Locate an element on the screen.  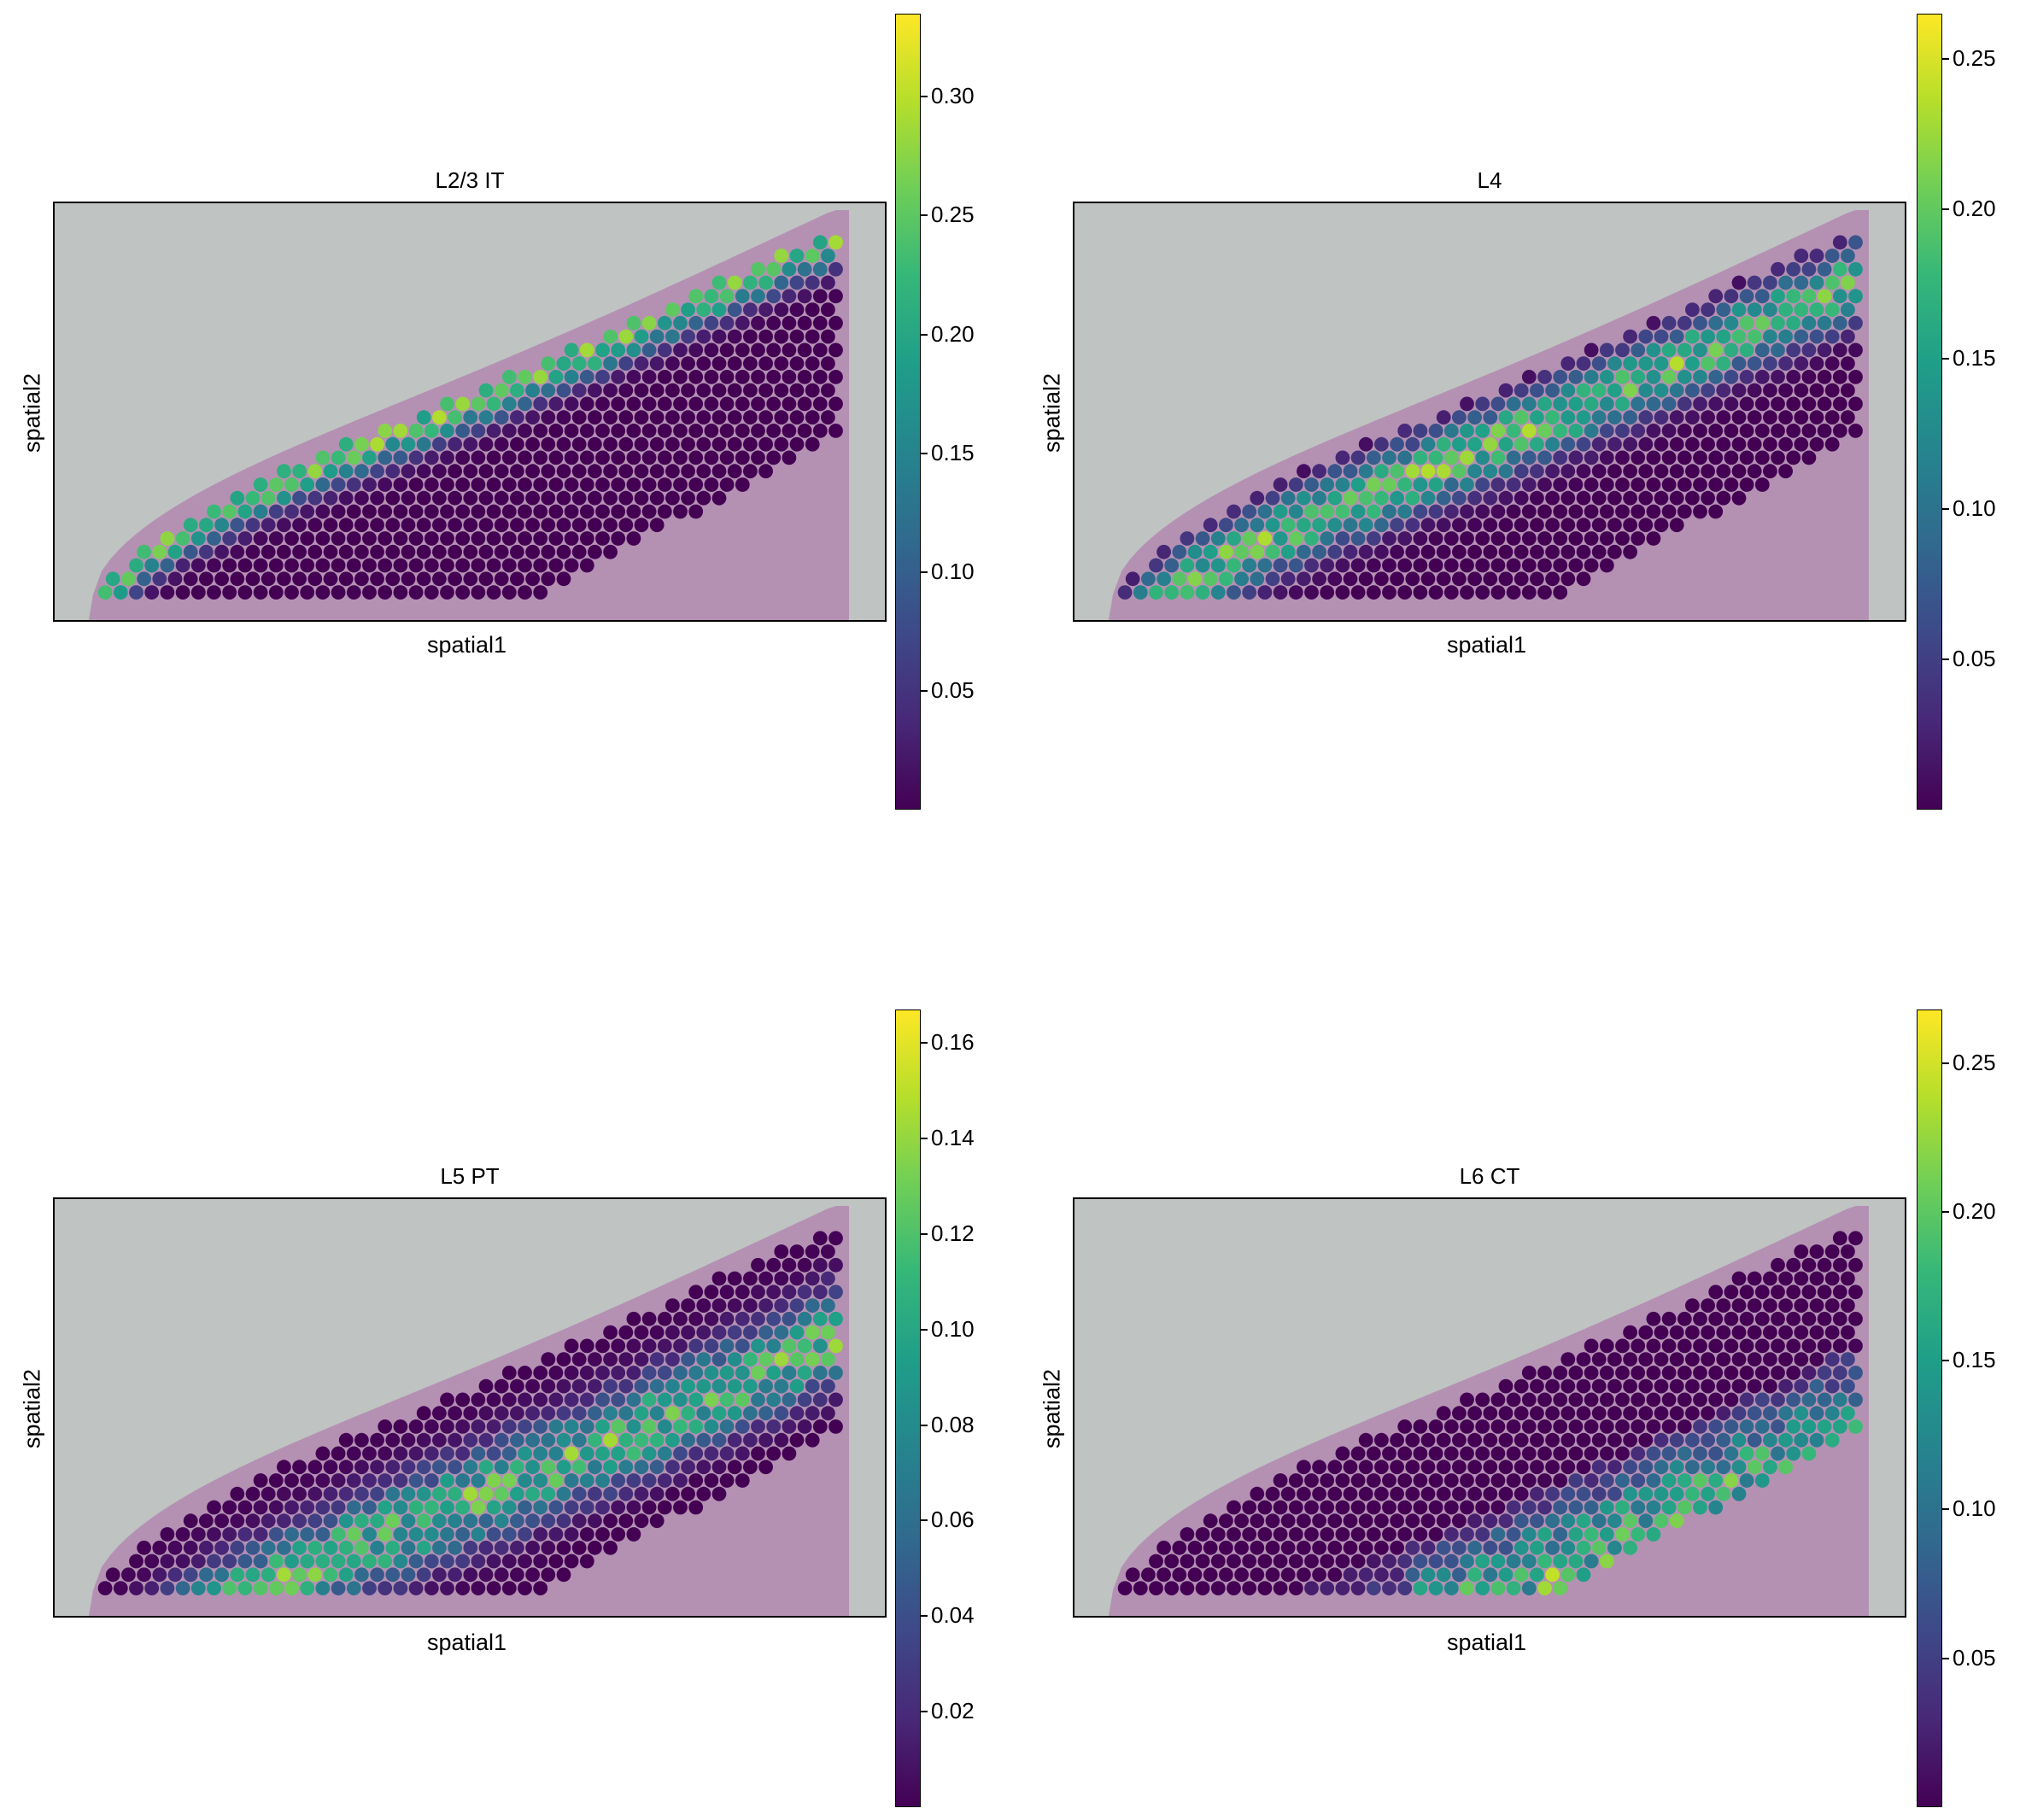
colorbar is located at coordinates (908, 1408).